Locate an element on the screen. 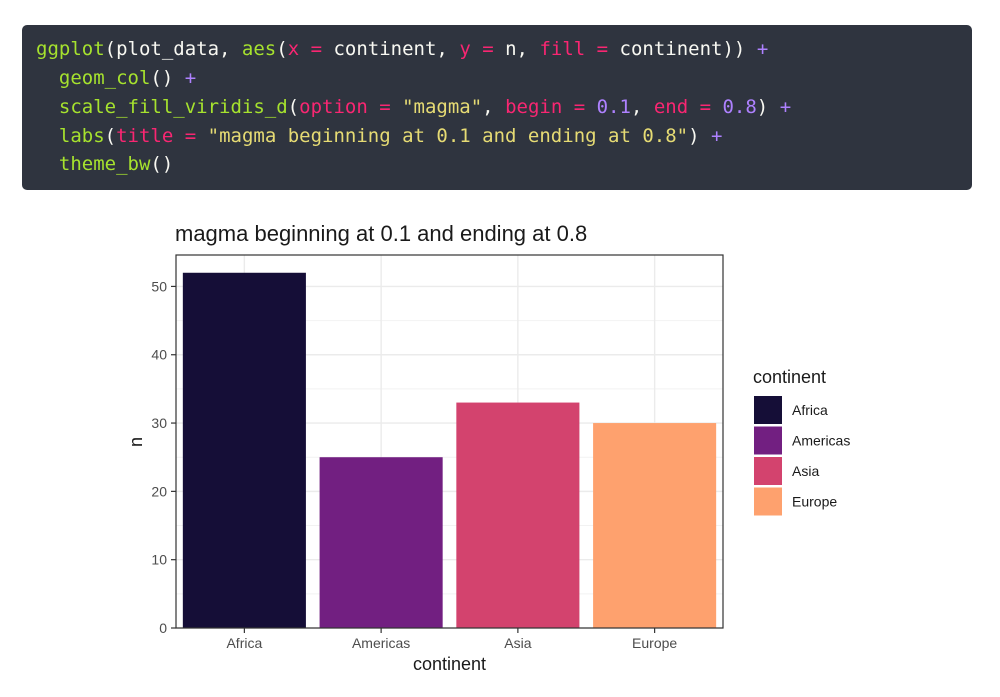  bar-americas is located at coordinates (381, 542).